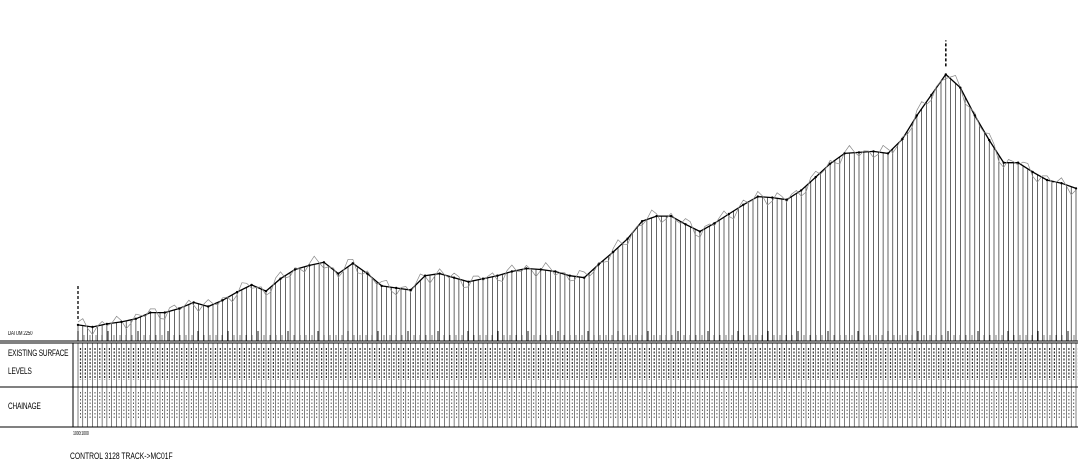 This screenshot has width=1078, height=463. I want to click on existing-levels-label-line2: LEVELS, so click(20, 371).